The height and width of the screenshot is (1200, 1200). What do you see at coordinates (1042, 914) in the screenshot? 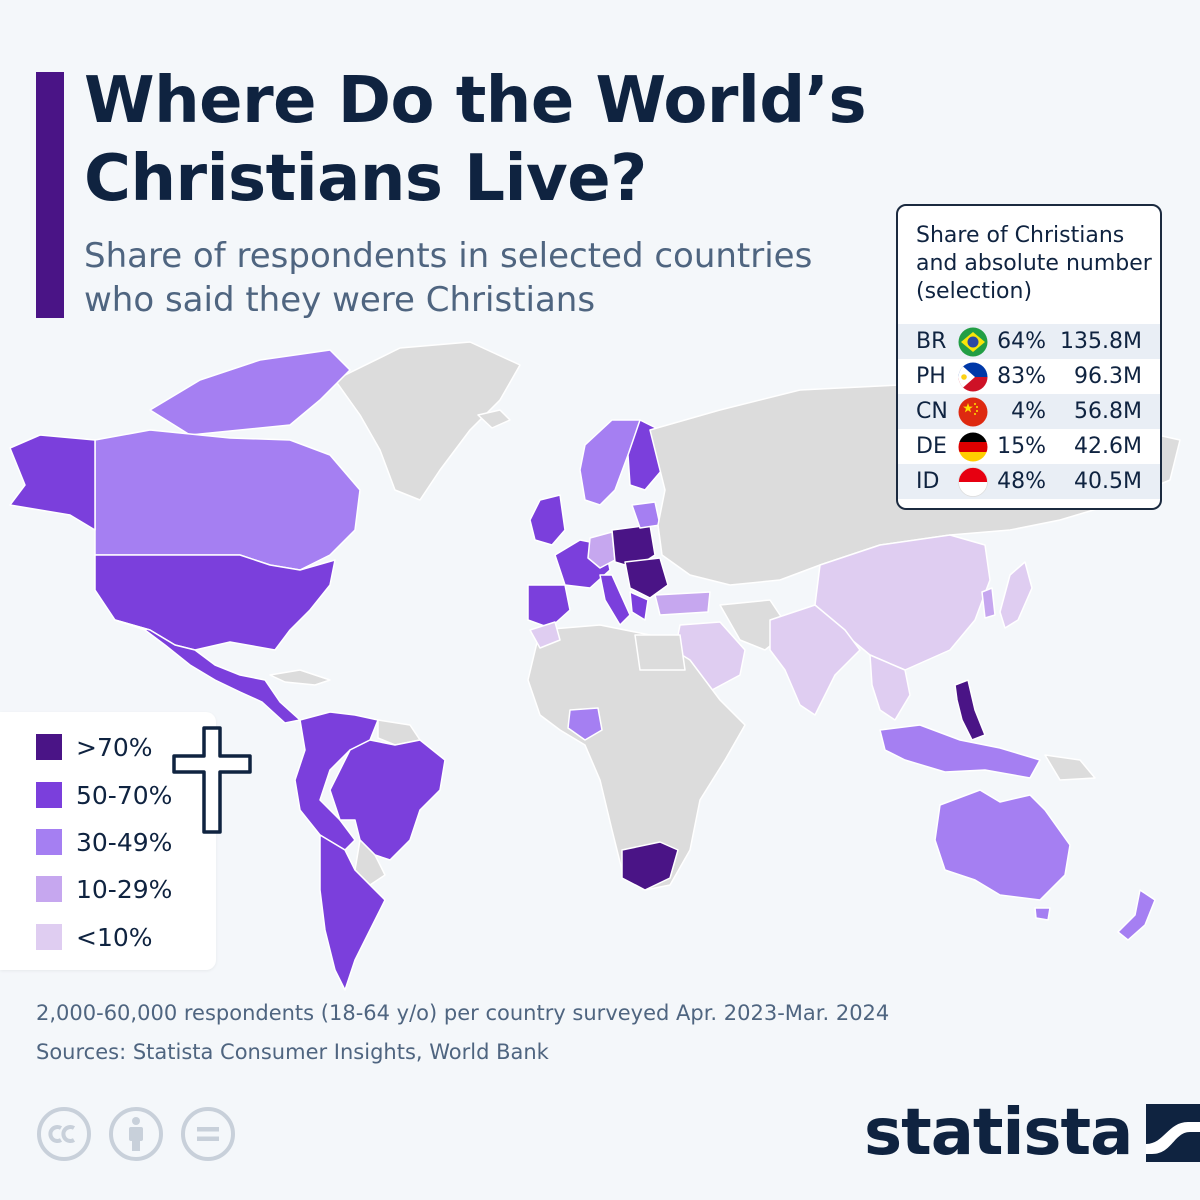
I see `tasmania` at bounding box center [1042, 914].